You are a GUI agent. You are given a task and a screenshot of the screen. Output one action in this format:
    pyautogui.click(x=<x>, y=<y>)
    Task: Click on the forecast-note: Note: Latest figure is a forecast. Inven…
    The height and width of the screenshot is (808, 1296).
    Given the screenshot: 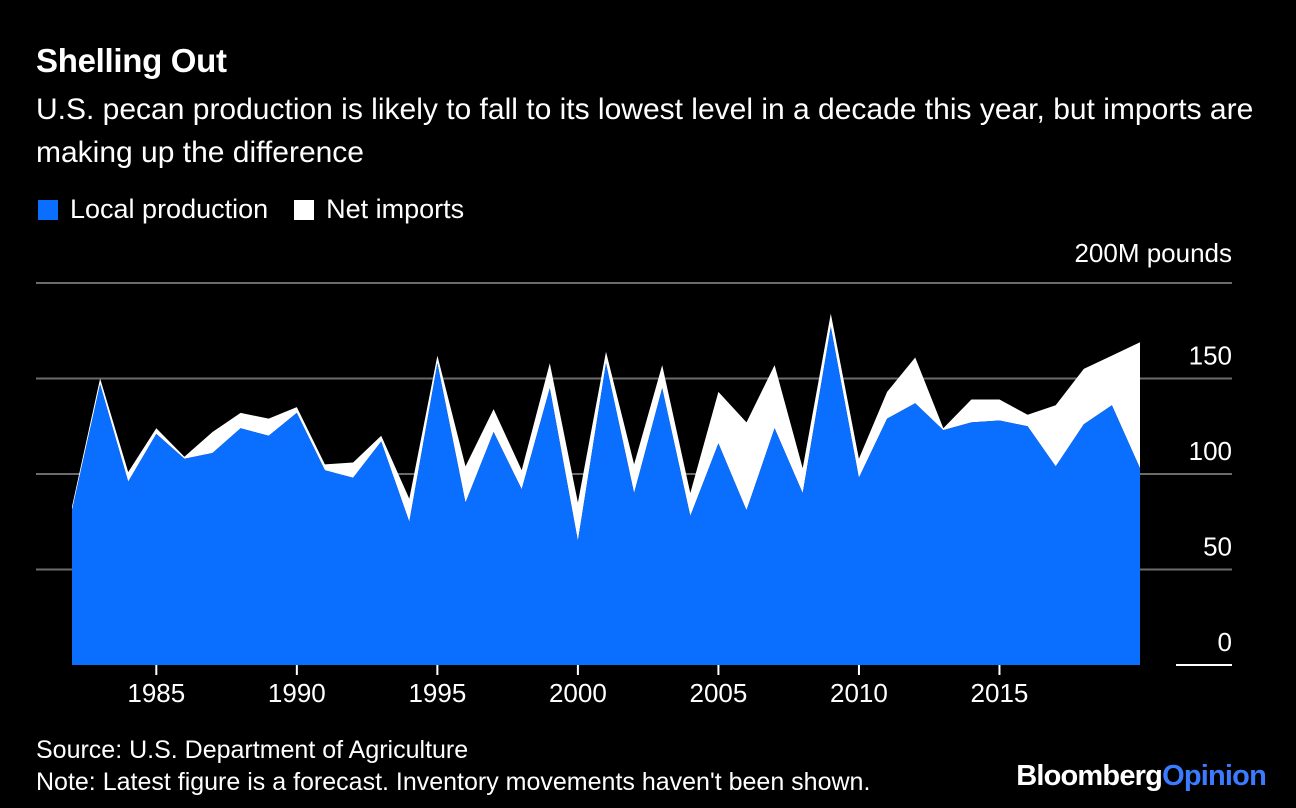 What is the action you would take?
    pyautogui.click(x=453, y=782)
    